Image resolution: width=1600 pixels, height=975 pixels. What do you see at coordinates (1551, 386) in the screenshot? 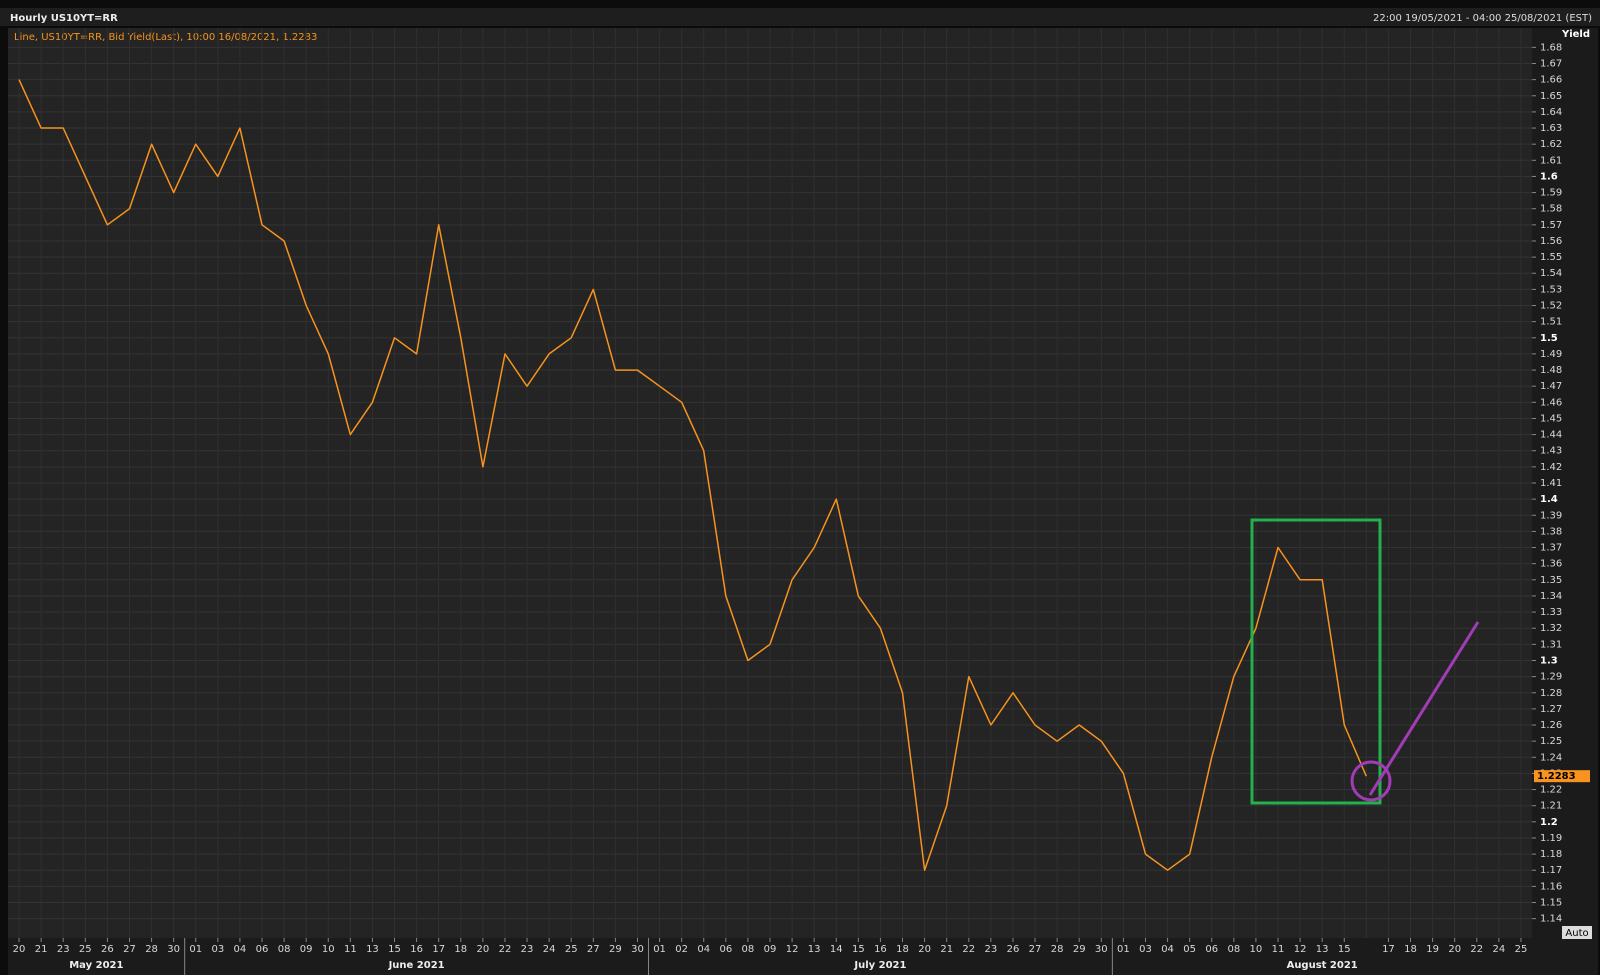
I see `y-tick-label: 1.47` at bounding box center [1551, 386].